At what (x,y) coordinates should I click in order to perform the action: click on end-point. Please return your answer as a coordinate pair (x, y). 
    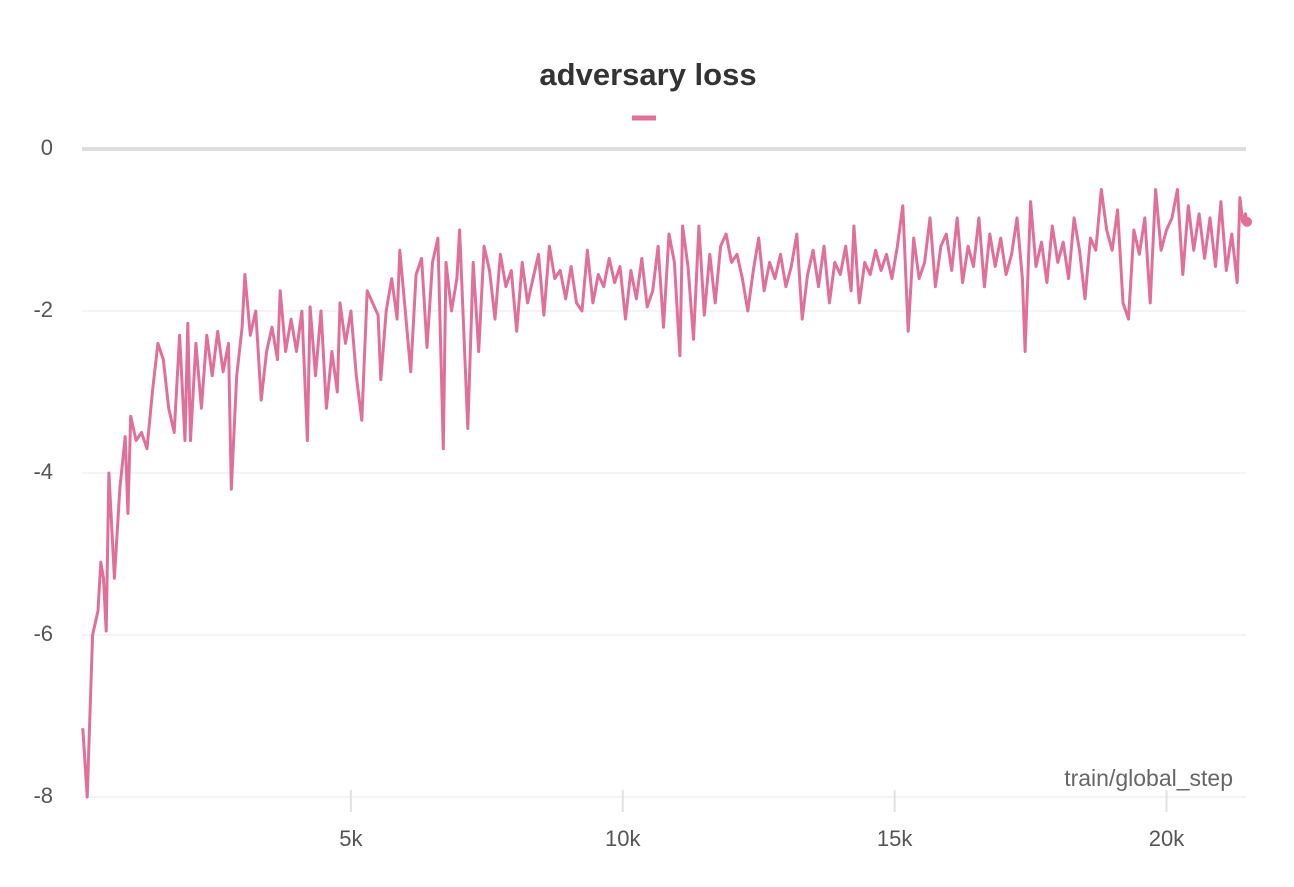
    Looking at the image, I should click on (1247, 221).